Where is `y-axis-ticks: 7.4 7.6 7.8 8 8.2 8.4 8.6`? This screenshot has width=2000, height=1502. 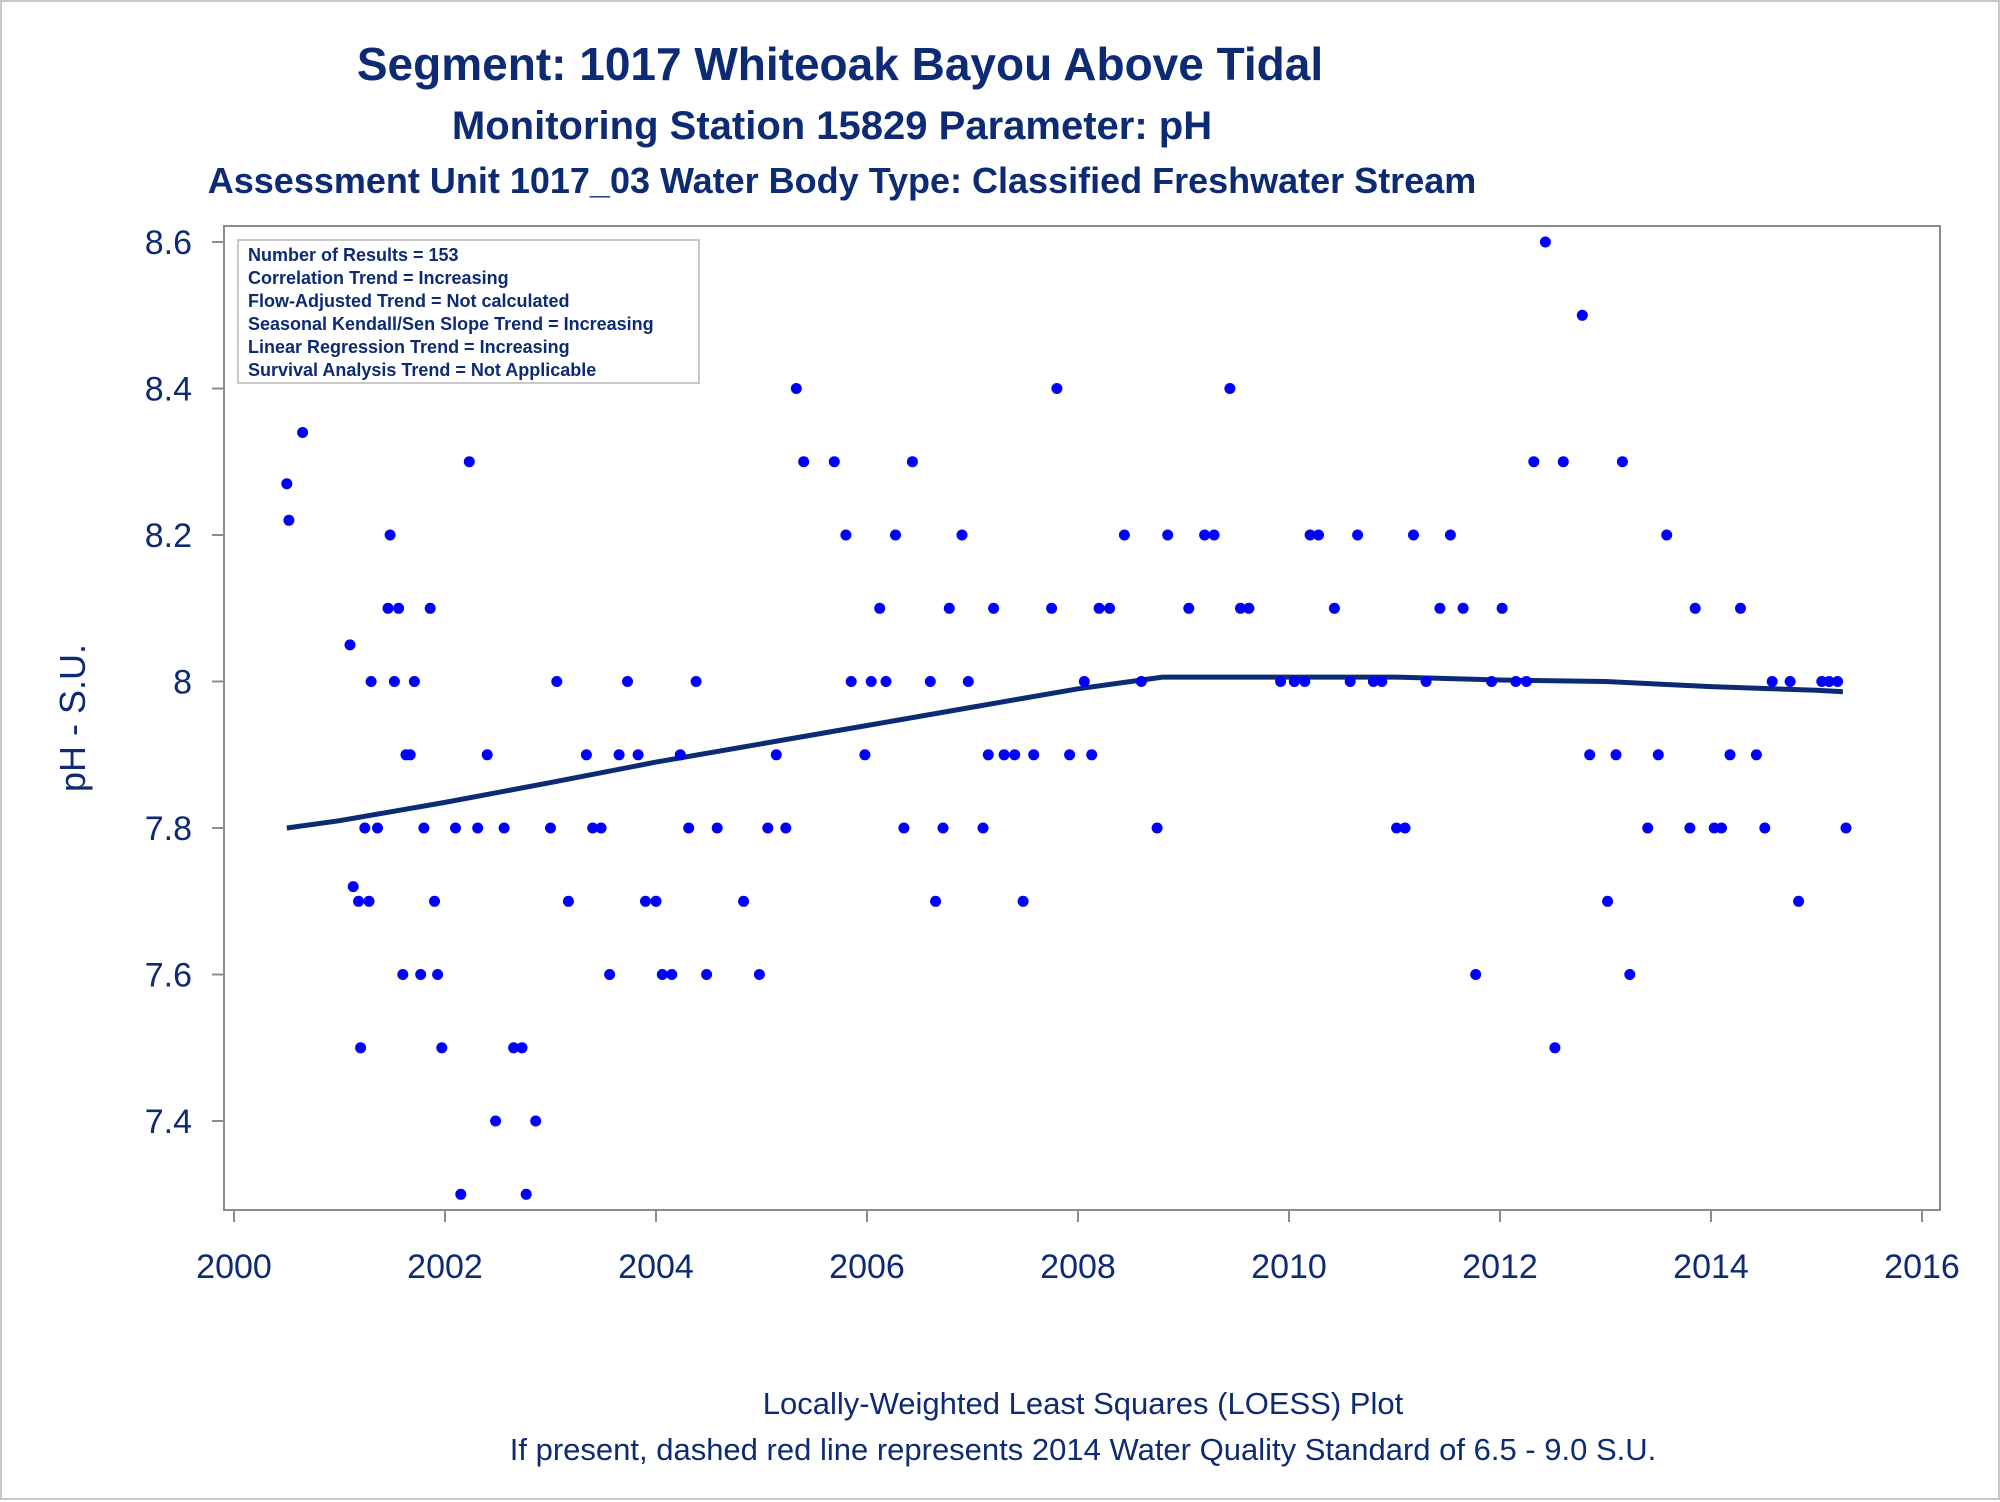 y-axis-ticks: 7.4 7.6 7.8 8 8.2 8.4 8.6 is located at coordinates (184, 682).